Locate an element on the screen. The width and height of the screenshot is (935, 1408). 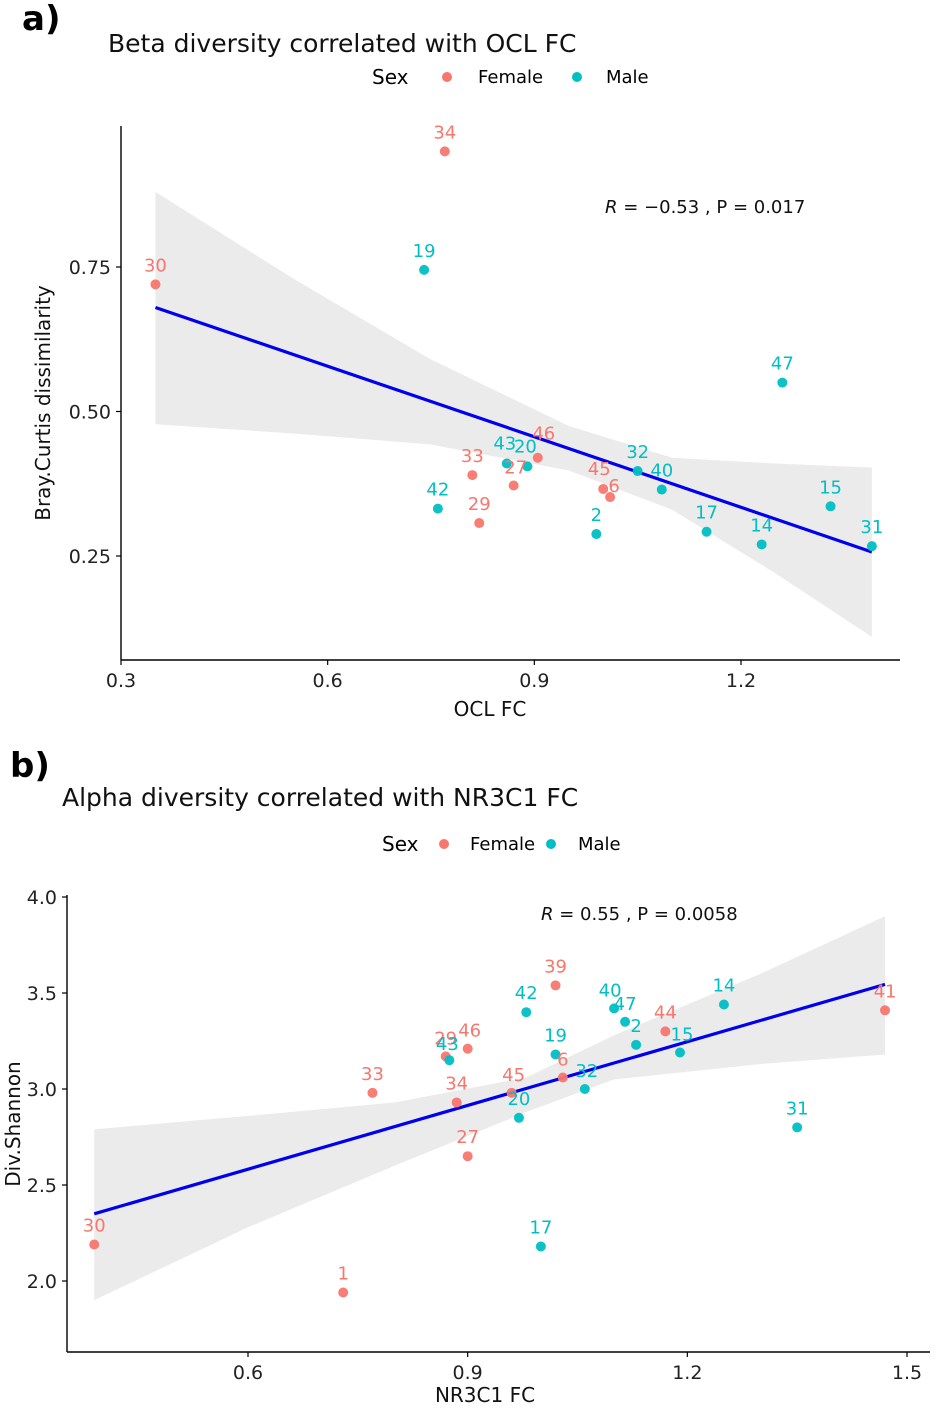
x-axis-title: NR3C1 FC is located at coordinates (485, 1395).